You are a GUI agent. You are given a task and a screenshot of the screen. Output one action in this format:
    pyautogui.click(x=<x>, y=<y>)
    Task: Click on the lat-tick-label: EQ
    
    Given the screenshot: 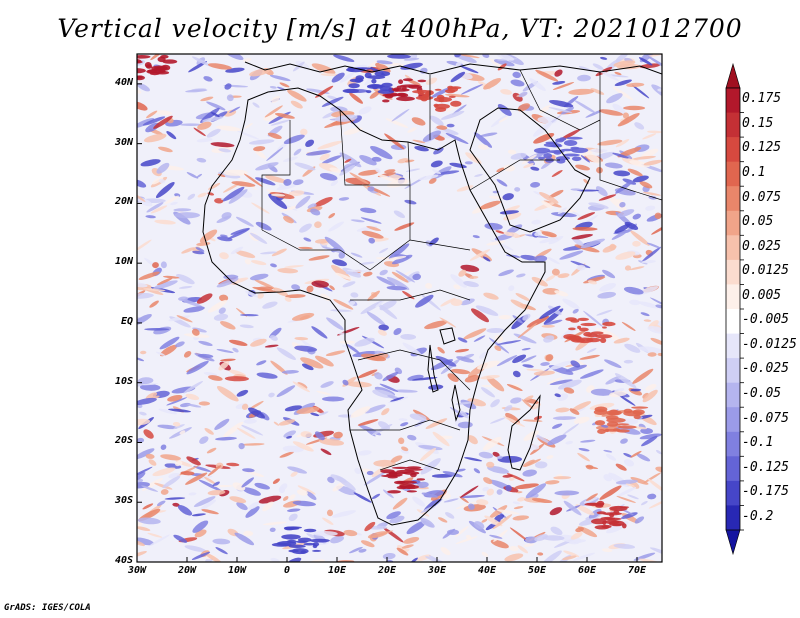 What is the action you would take?
    pyautogui.click(x=126, y=321)
    